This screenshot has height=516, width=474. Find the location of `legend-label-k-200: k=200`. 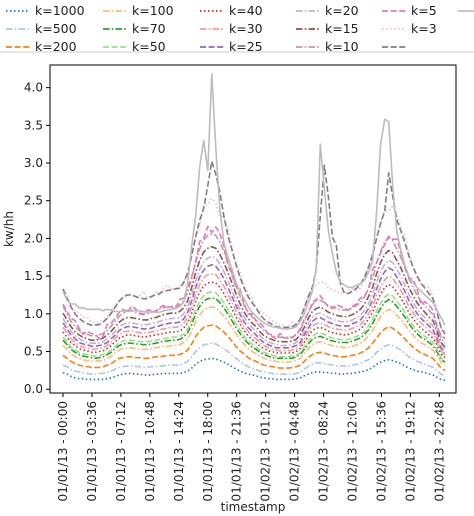

legend-label-k-200: k=200 is located at coordinates (56, 46).